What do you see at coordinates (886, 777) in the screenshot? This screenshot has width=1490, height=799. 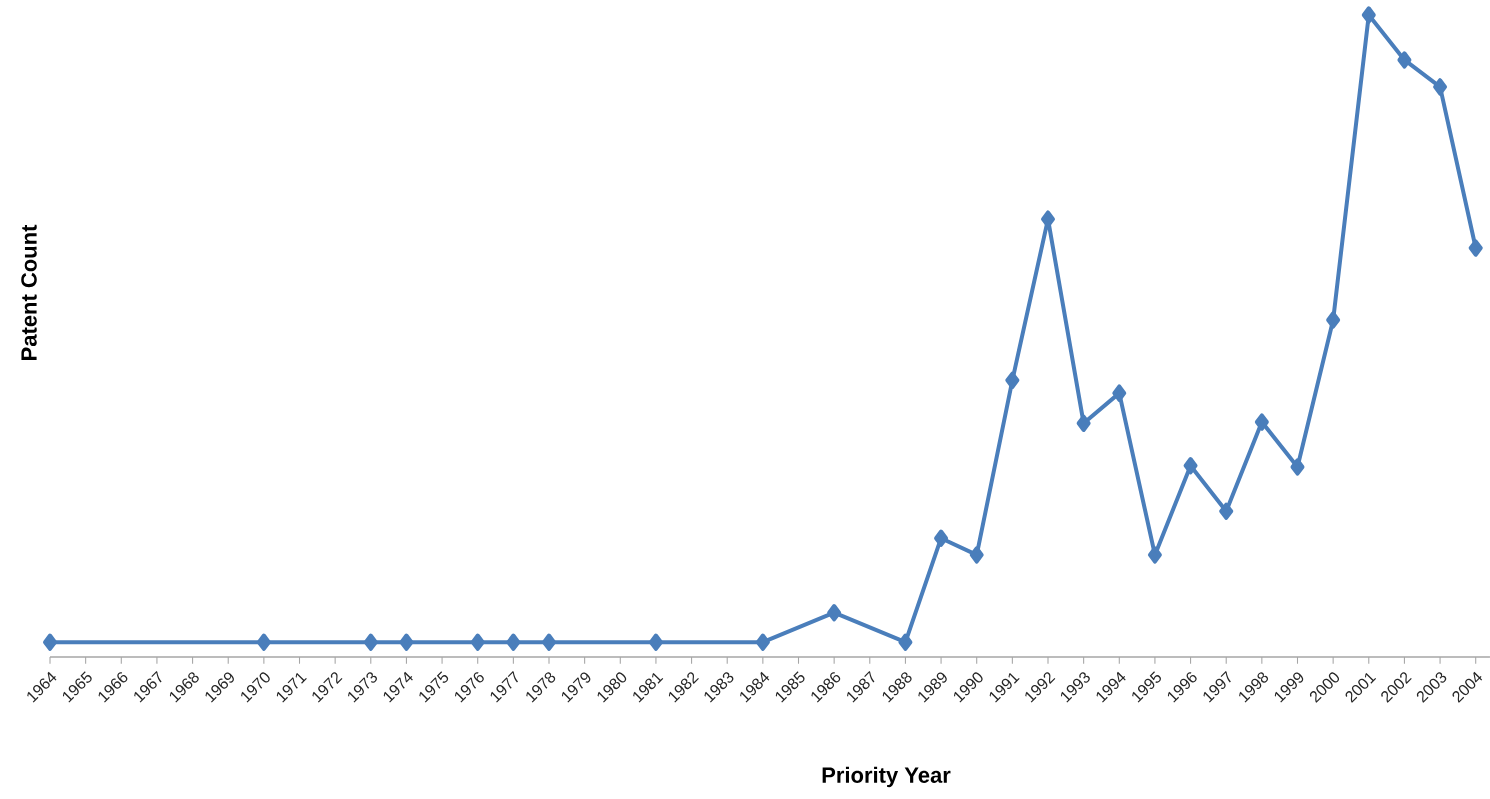 I see `x-axis-title: Priority Year` at bounding box center [886, 777].